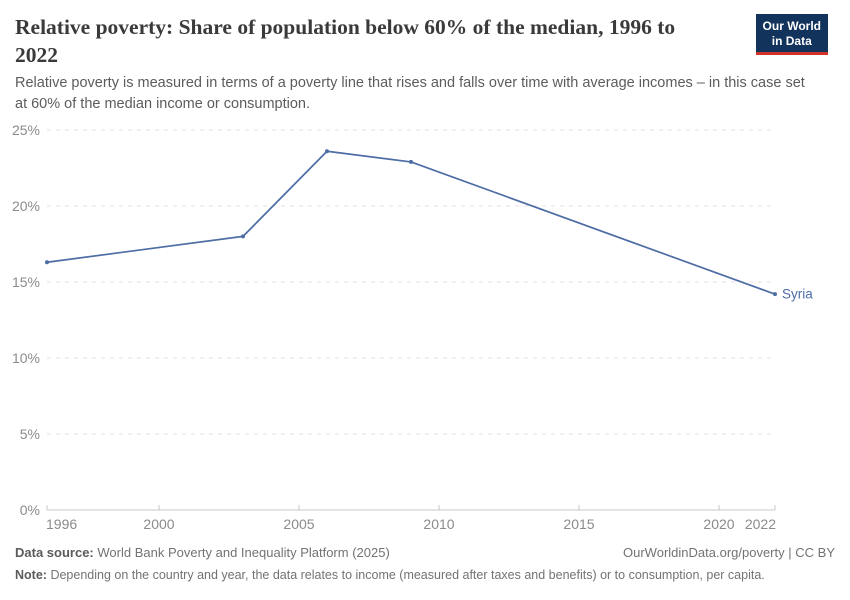 The height and width of the screenshot is (600, 850). What do you see at coordinates (30, 510) in the screenshot?
I see `y-tick-label: 0%` at bounding box center [30, 510].